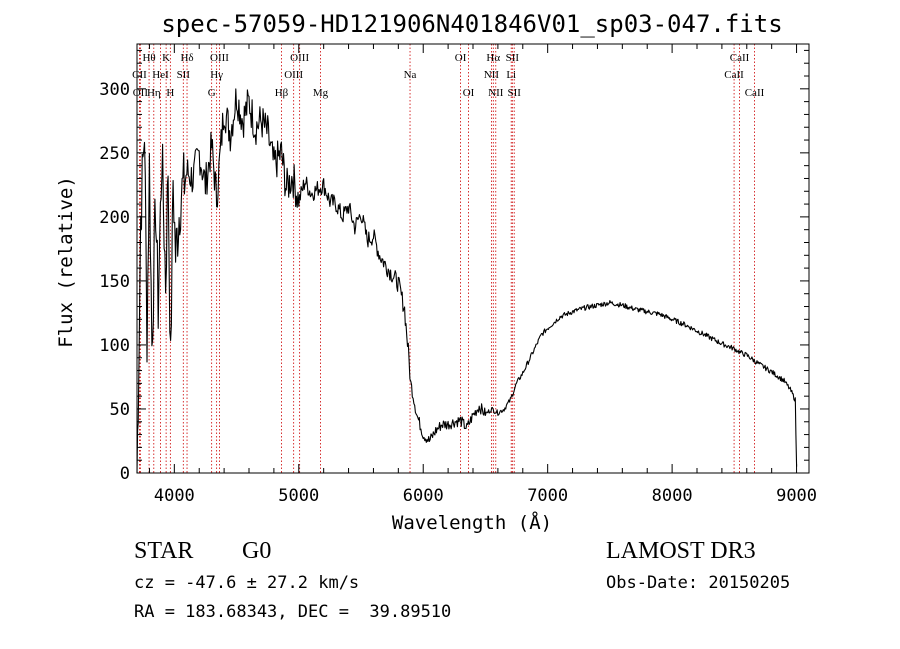  I want to click on coordinates: RA = 183.68343, DEC = 39.89510, so click(293, 612).